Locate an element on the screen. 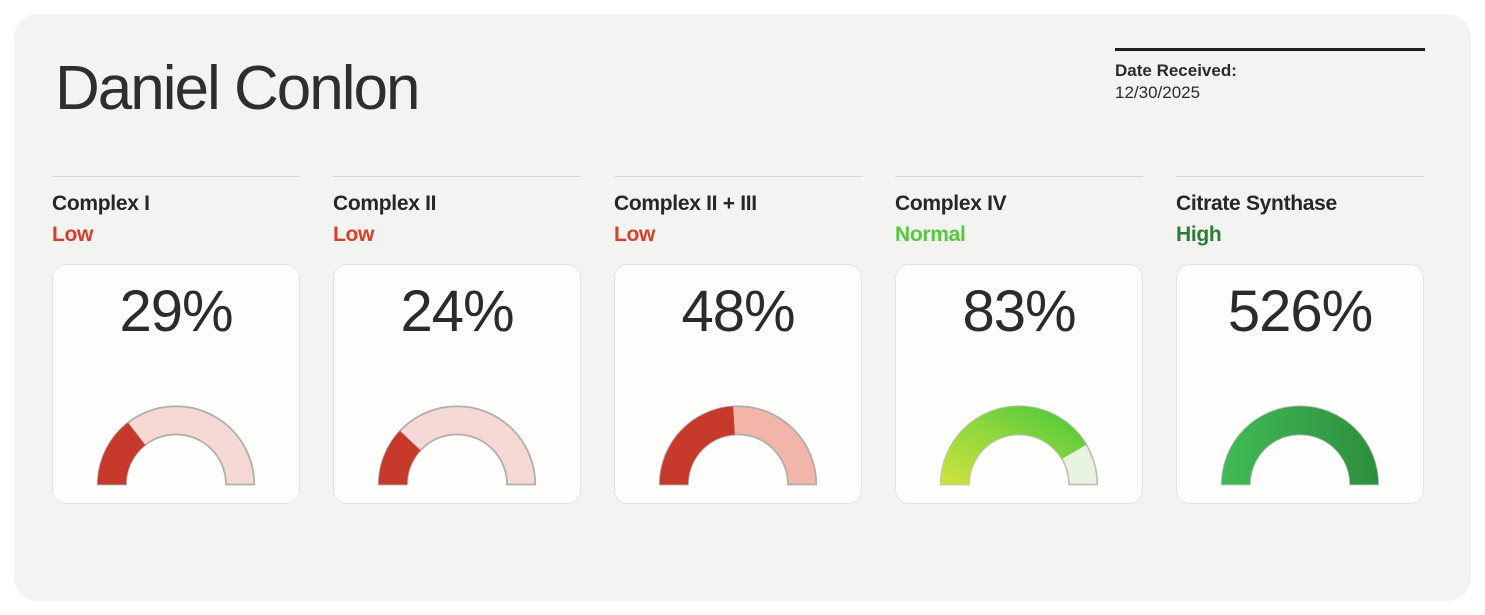 The width and height of the screenshot is (1485, 615). metric-label: Complex IV is located at coordinates (951, 203).